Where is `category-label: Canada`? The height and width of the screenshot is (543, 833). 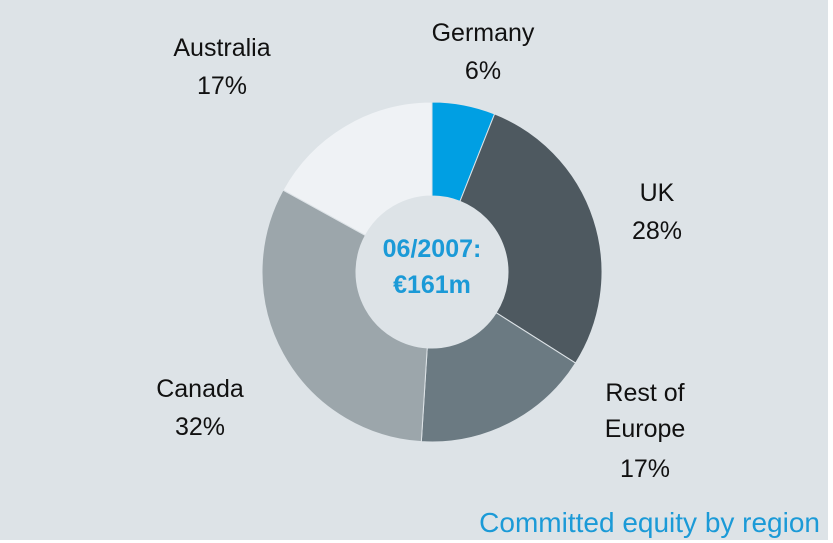
category-label: Canada is located at coordinates (200, 389).